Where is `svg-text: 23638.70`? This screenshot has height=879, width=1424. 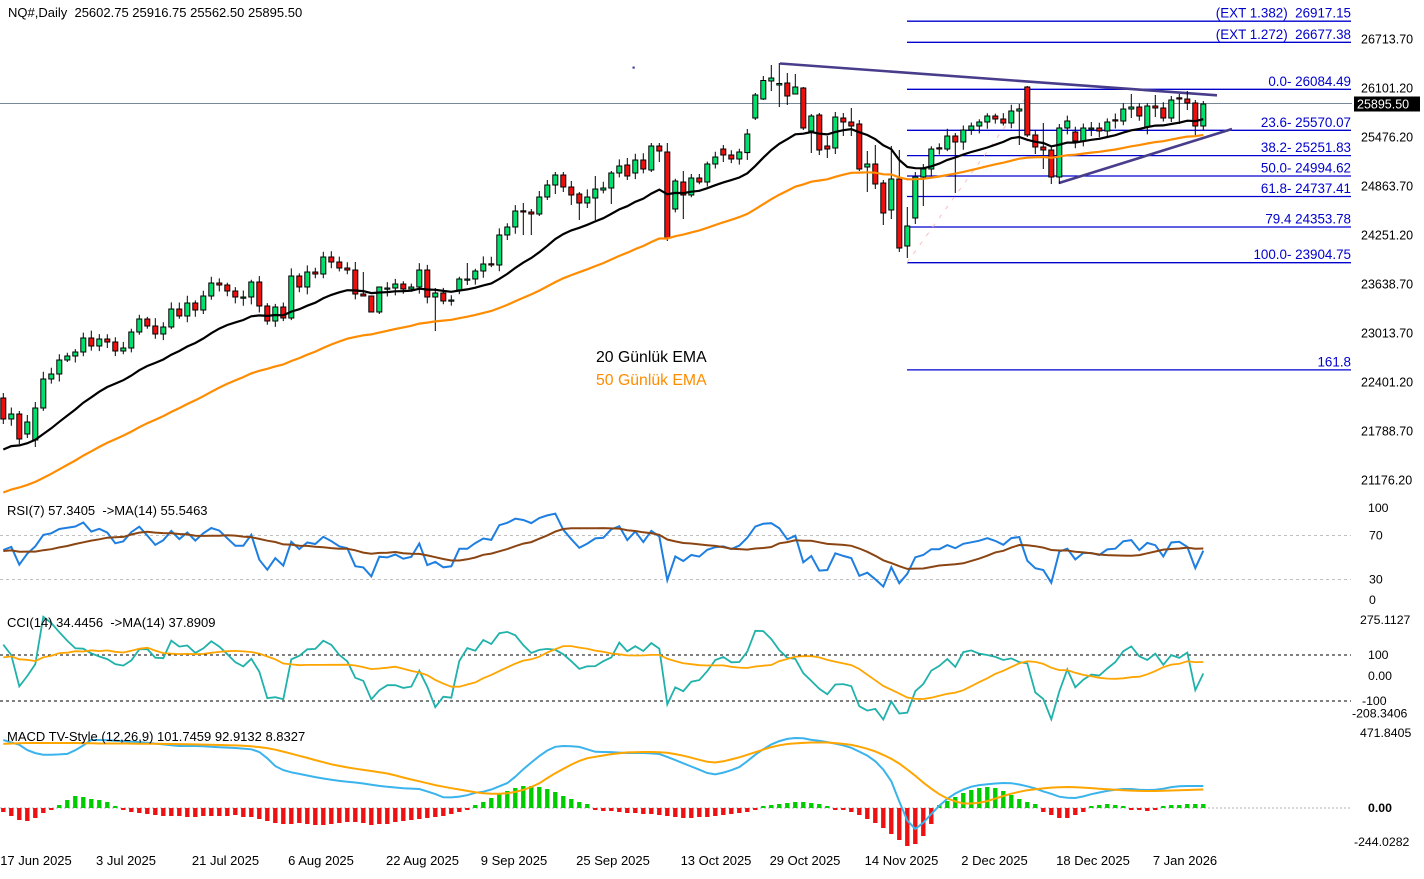
svg-text: 23638.70 is located at coordinates (1387, 285).